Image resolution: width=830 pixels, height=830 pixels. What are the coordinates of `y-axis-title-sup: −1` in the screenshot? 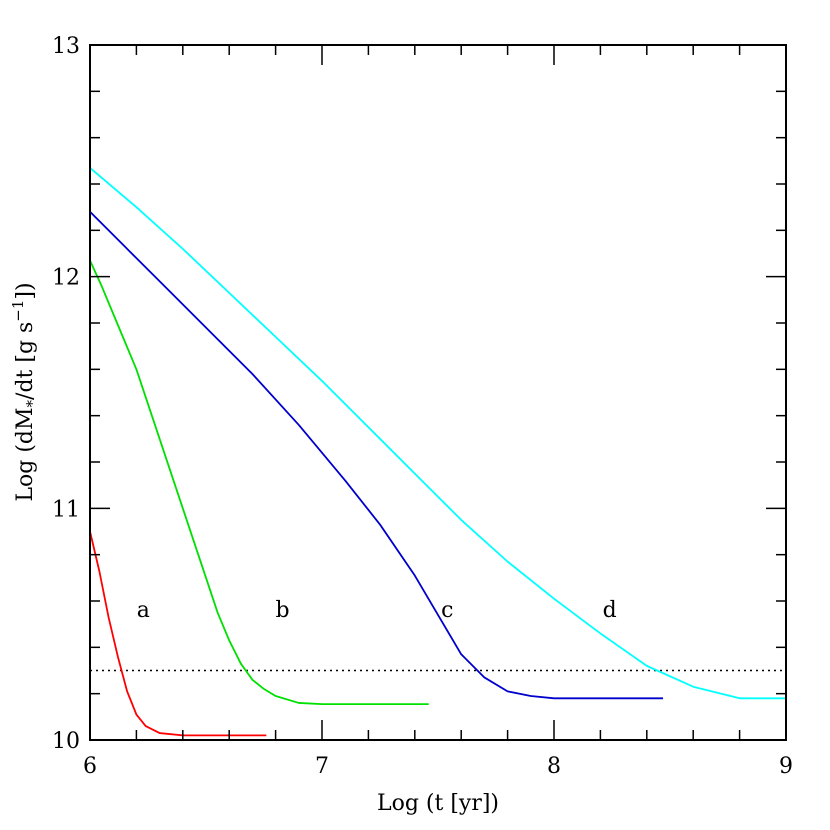 It's located at (18, 311).